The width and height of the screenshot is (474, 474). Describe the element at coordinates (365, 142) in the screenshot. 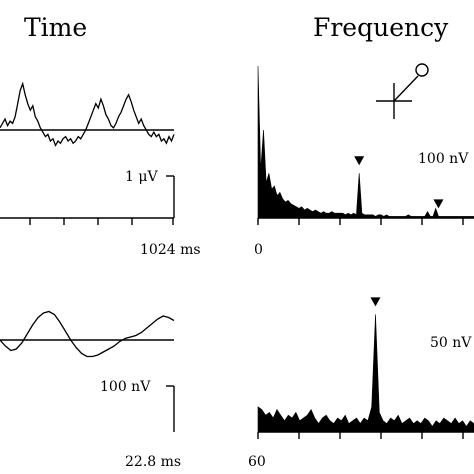

I see `frequency-top-spectrum` at that location.